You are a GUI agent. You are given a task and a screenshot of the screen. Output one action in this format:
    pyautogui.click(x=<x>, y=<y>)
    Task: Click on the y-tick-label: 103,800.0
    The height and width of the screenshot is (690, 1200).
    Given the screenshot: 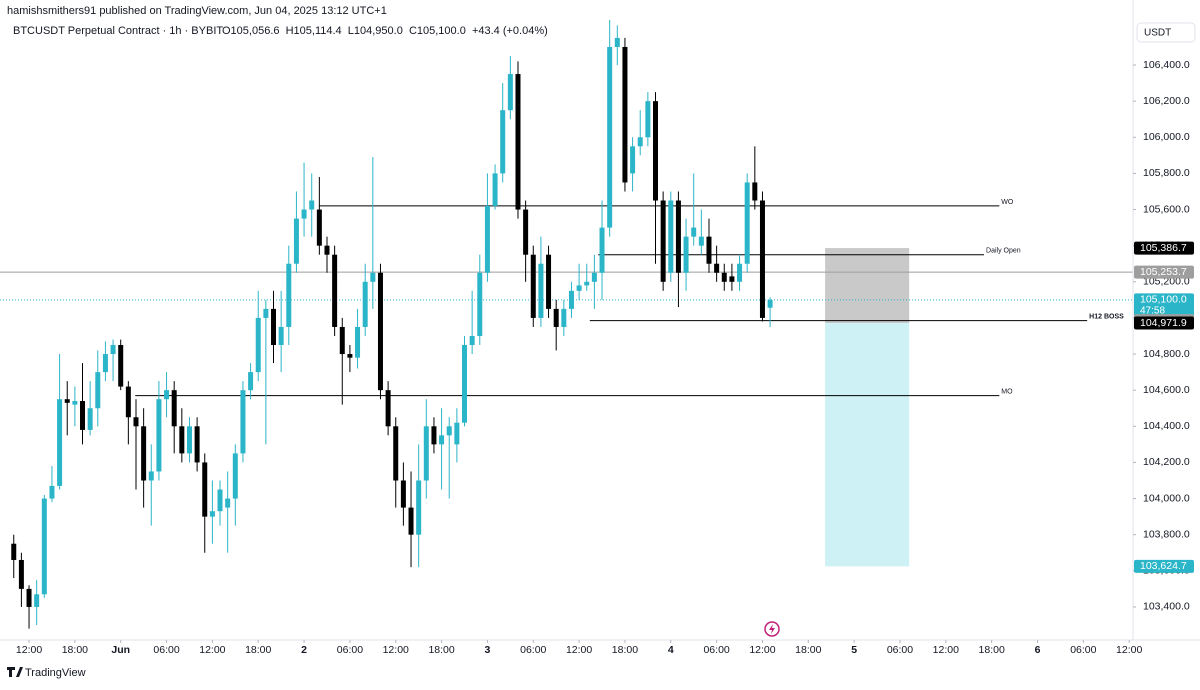 What is the action you would take?
    pyautogui.click(x=1166, y=534)
    